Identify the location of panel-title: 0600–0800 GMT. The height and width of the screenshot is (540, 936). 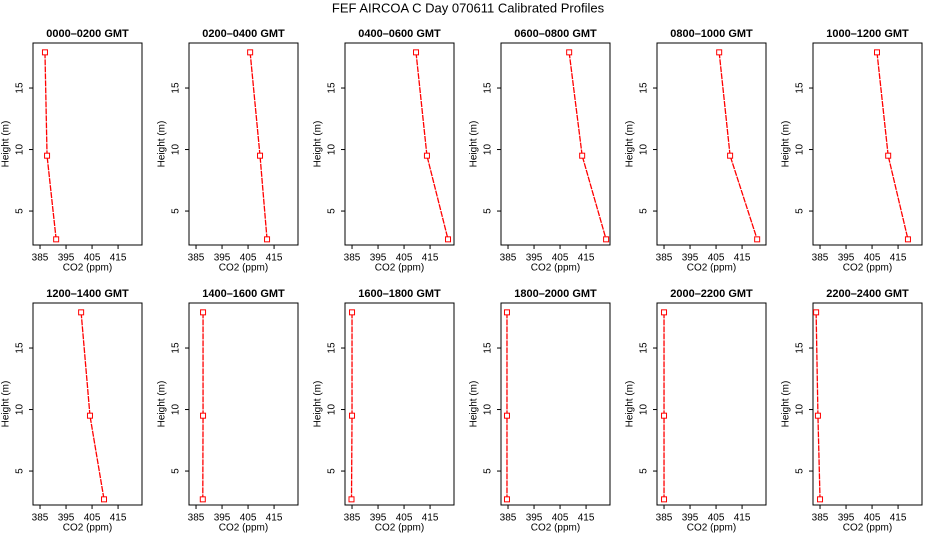
(555, 34).